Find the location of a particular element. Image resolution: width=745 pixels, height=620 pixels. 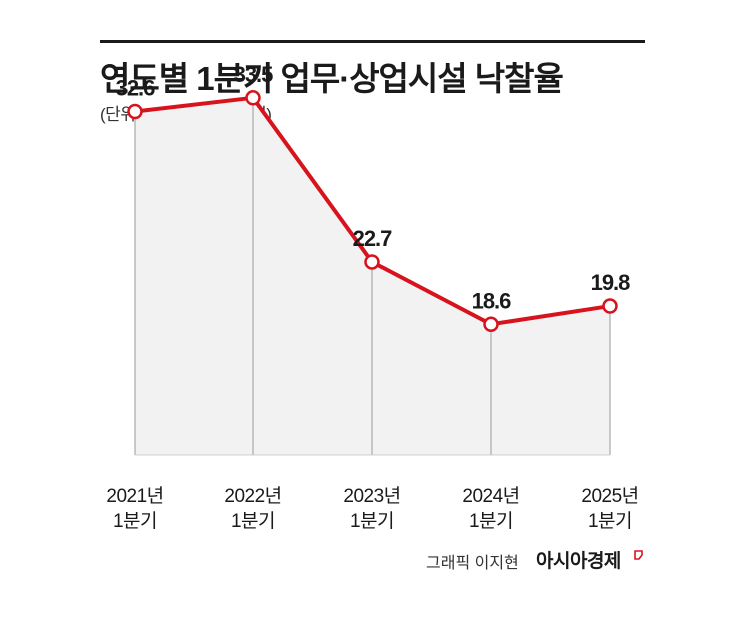

x-tick-label-3-1: 1분기 is located at coordinates (491, 521).